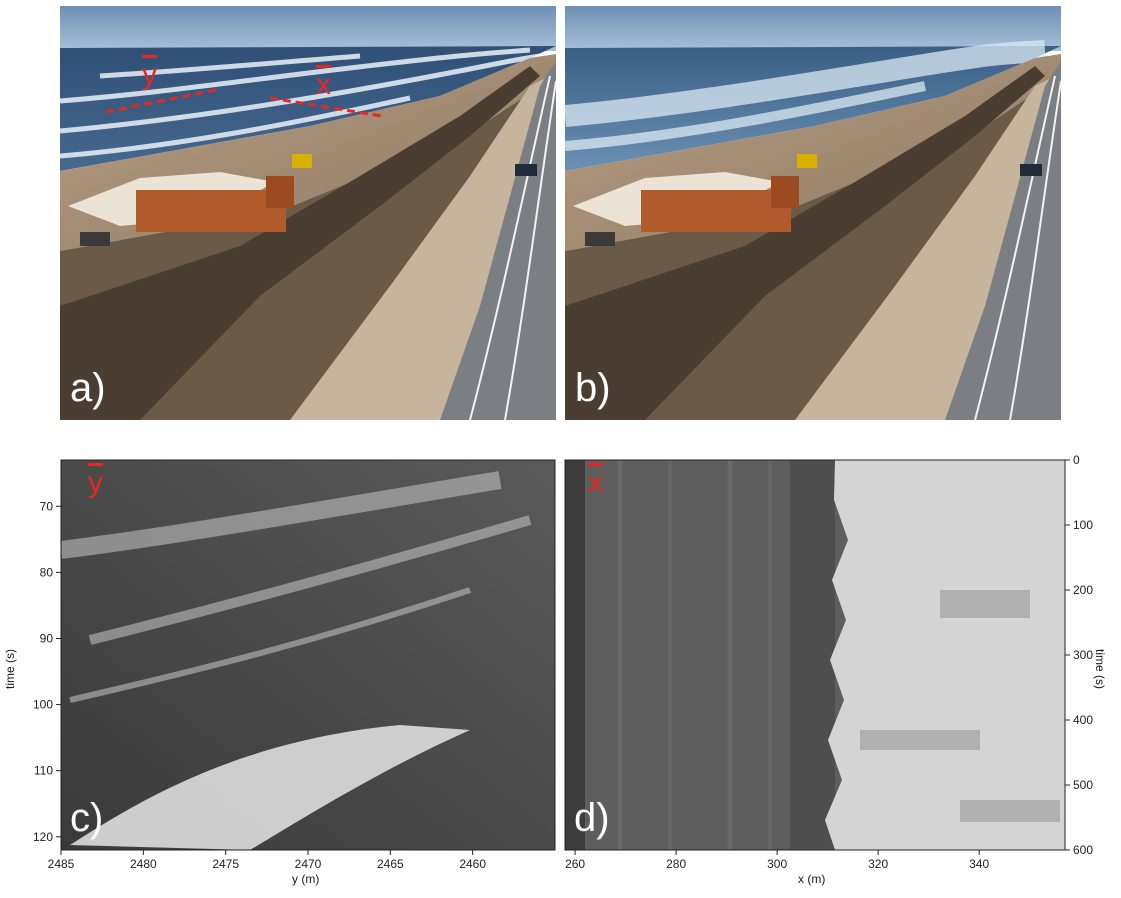  Describe the element at coordinates (225, 864) in the screenshot. I see `x-tick-label: 2475` at that location.